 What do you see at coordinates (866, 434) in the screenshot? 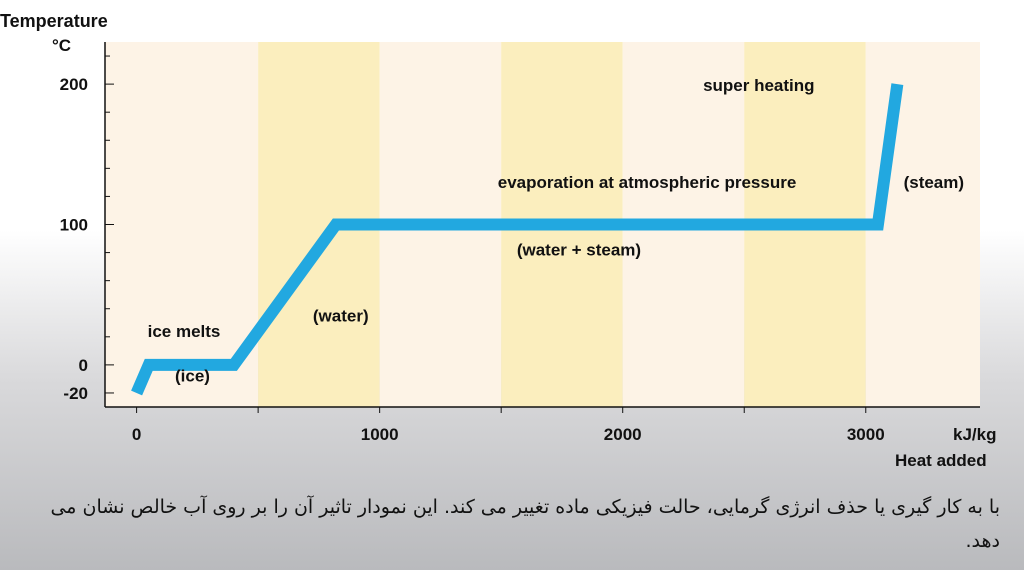
I see `x-tick-label: 3000` at bounding box center [866, 434].